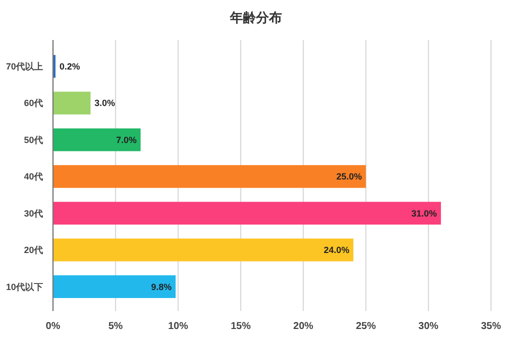 This screenshot has width=512, height=341. Describe the element at coordinates (105, 103) in the screenshot. I see `data-label: 3.0%` at that location.